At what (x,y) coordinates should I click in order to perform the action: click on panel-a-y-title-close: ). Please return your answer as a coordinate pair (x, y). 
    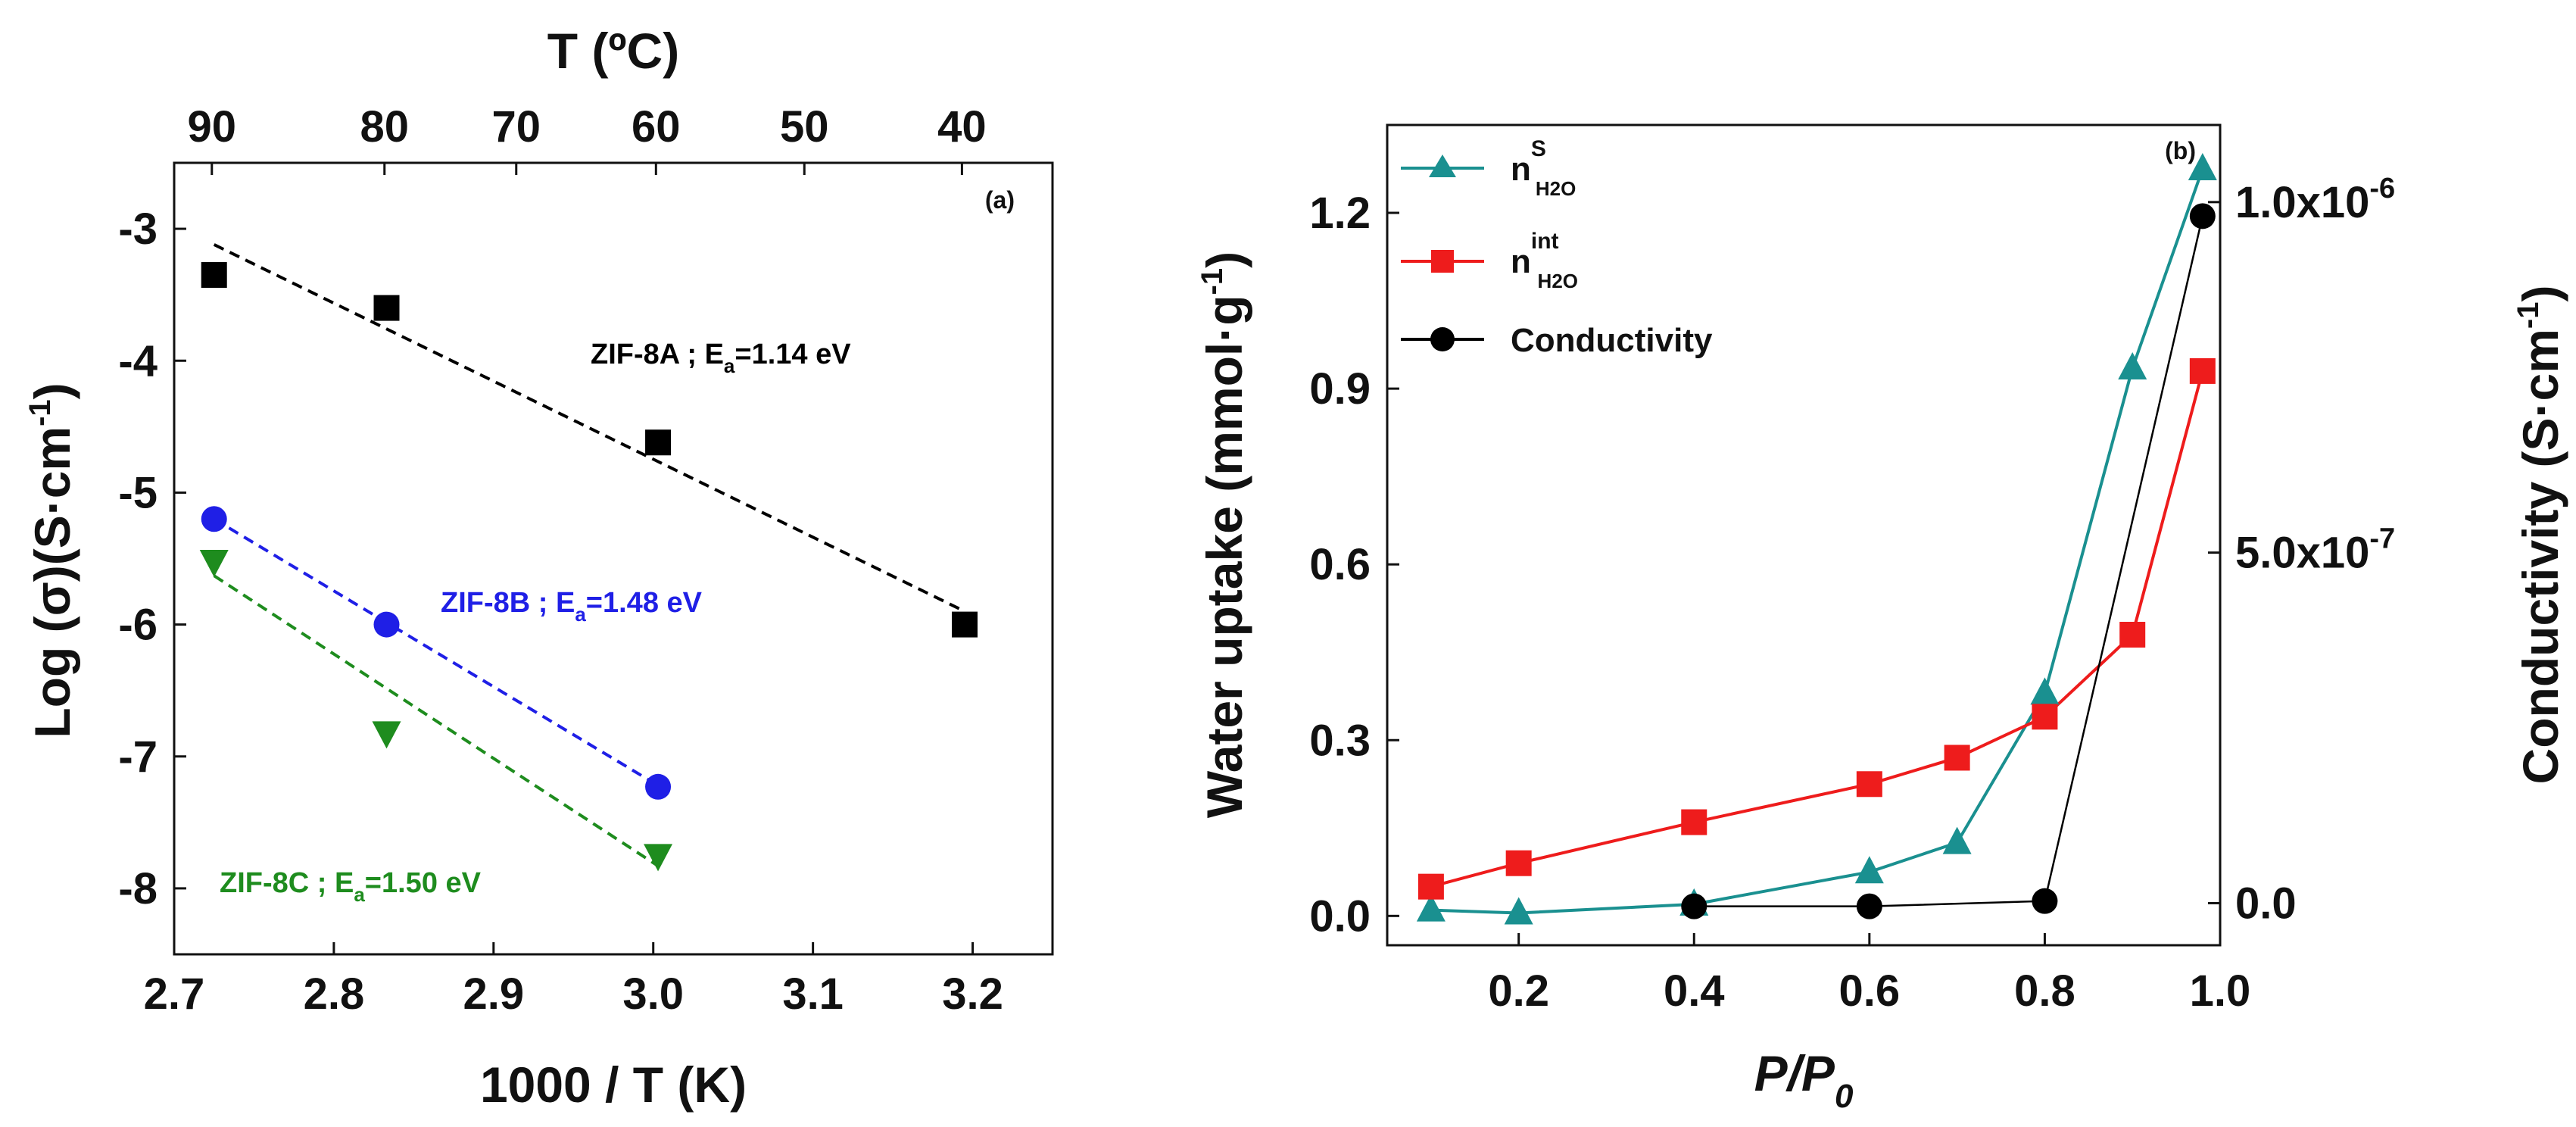
    Looking at the image, I should click on (52, 390).